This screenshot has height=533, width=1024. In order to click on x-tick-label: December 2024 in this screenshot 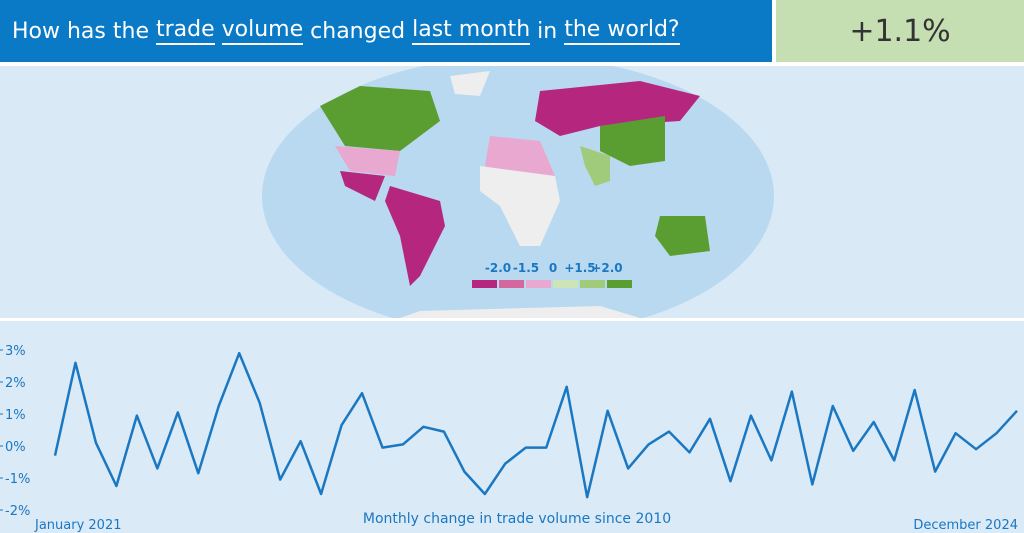, I will do `click(965, 525)`.